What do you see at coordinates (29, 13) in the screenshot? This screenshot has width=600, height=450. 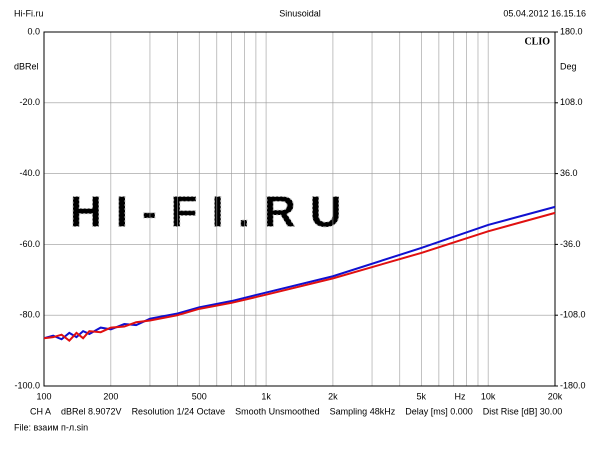 I see `header-left: Hi-Fi.ru` at bounding box center [29, 13].